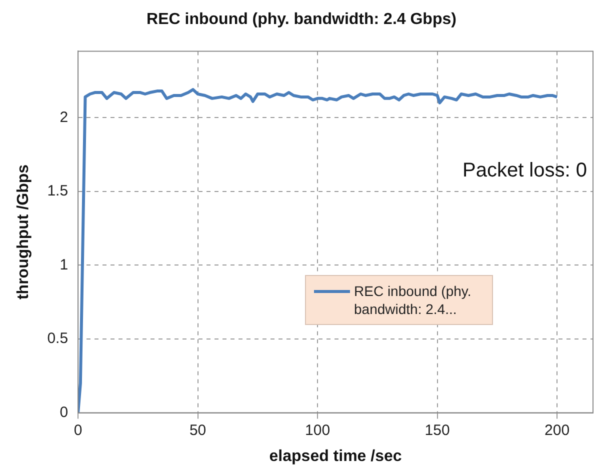 The image size is (603, 474). What do you see at coordinates (557, 430) in the screenshot?
I see `x-tick-label: 200` at bounding box center [557, 430].